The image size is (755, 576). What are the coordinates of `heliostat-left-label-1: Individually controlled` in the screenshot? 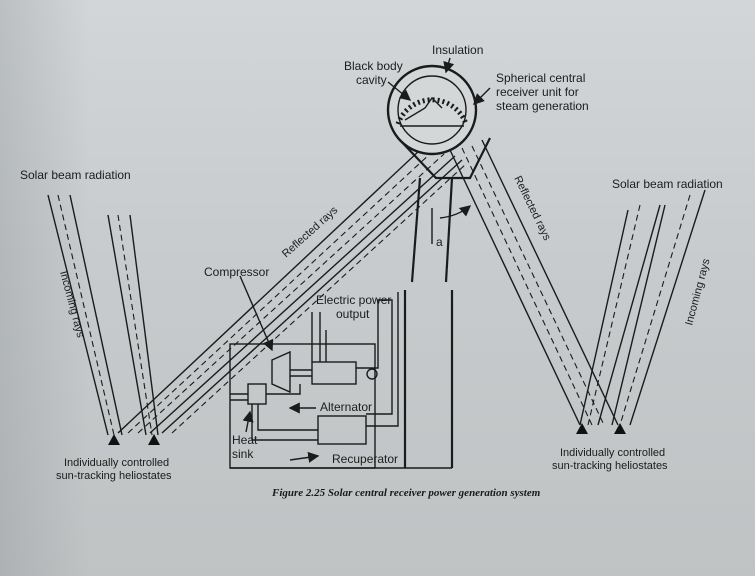 It's located at (116, 463).